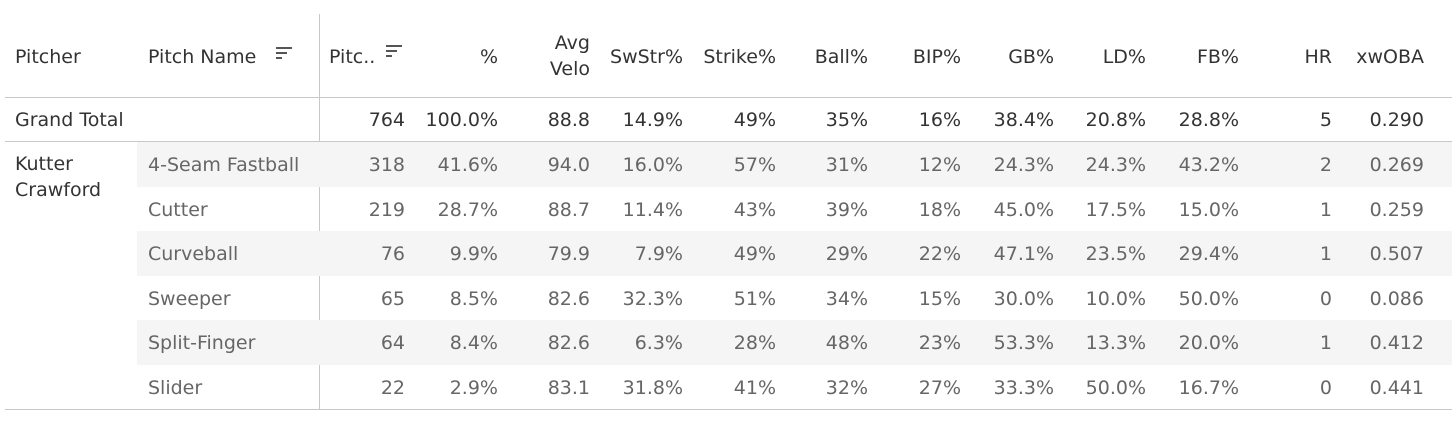 The width and height of the screenshot is (1456, 421). What do you see at coordinates (467, 209) in the screenshot?
I see `cell-pct: 28.7%` at bounding box center [467, 209].